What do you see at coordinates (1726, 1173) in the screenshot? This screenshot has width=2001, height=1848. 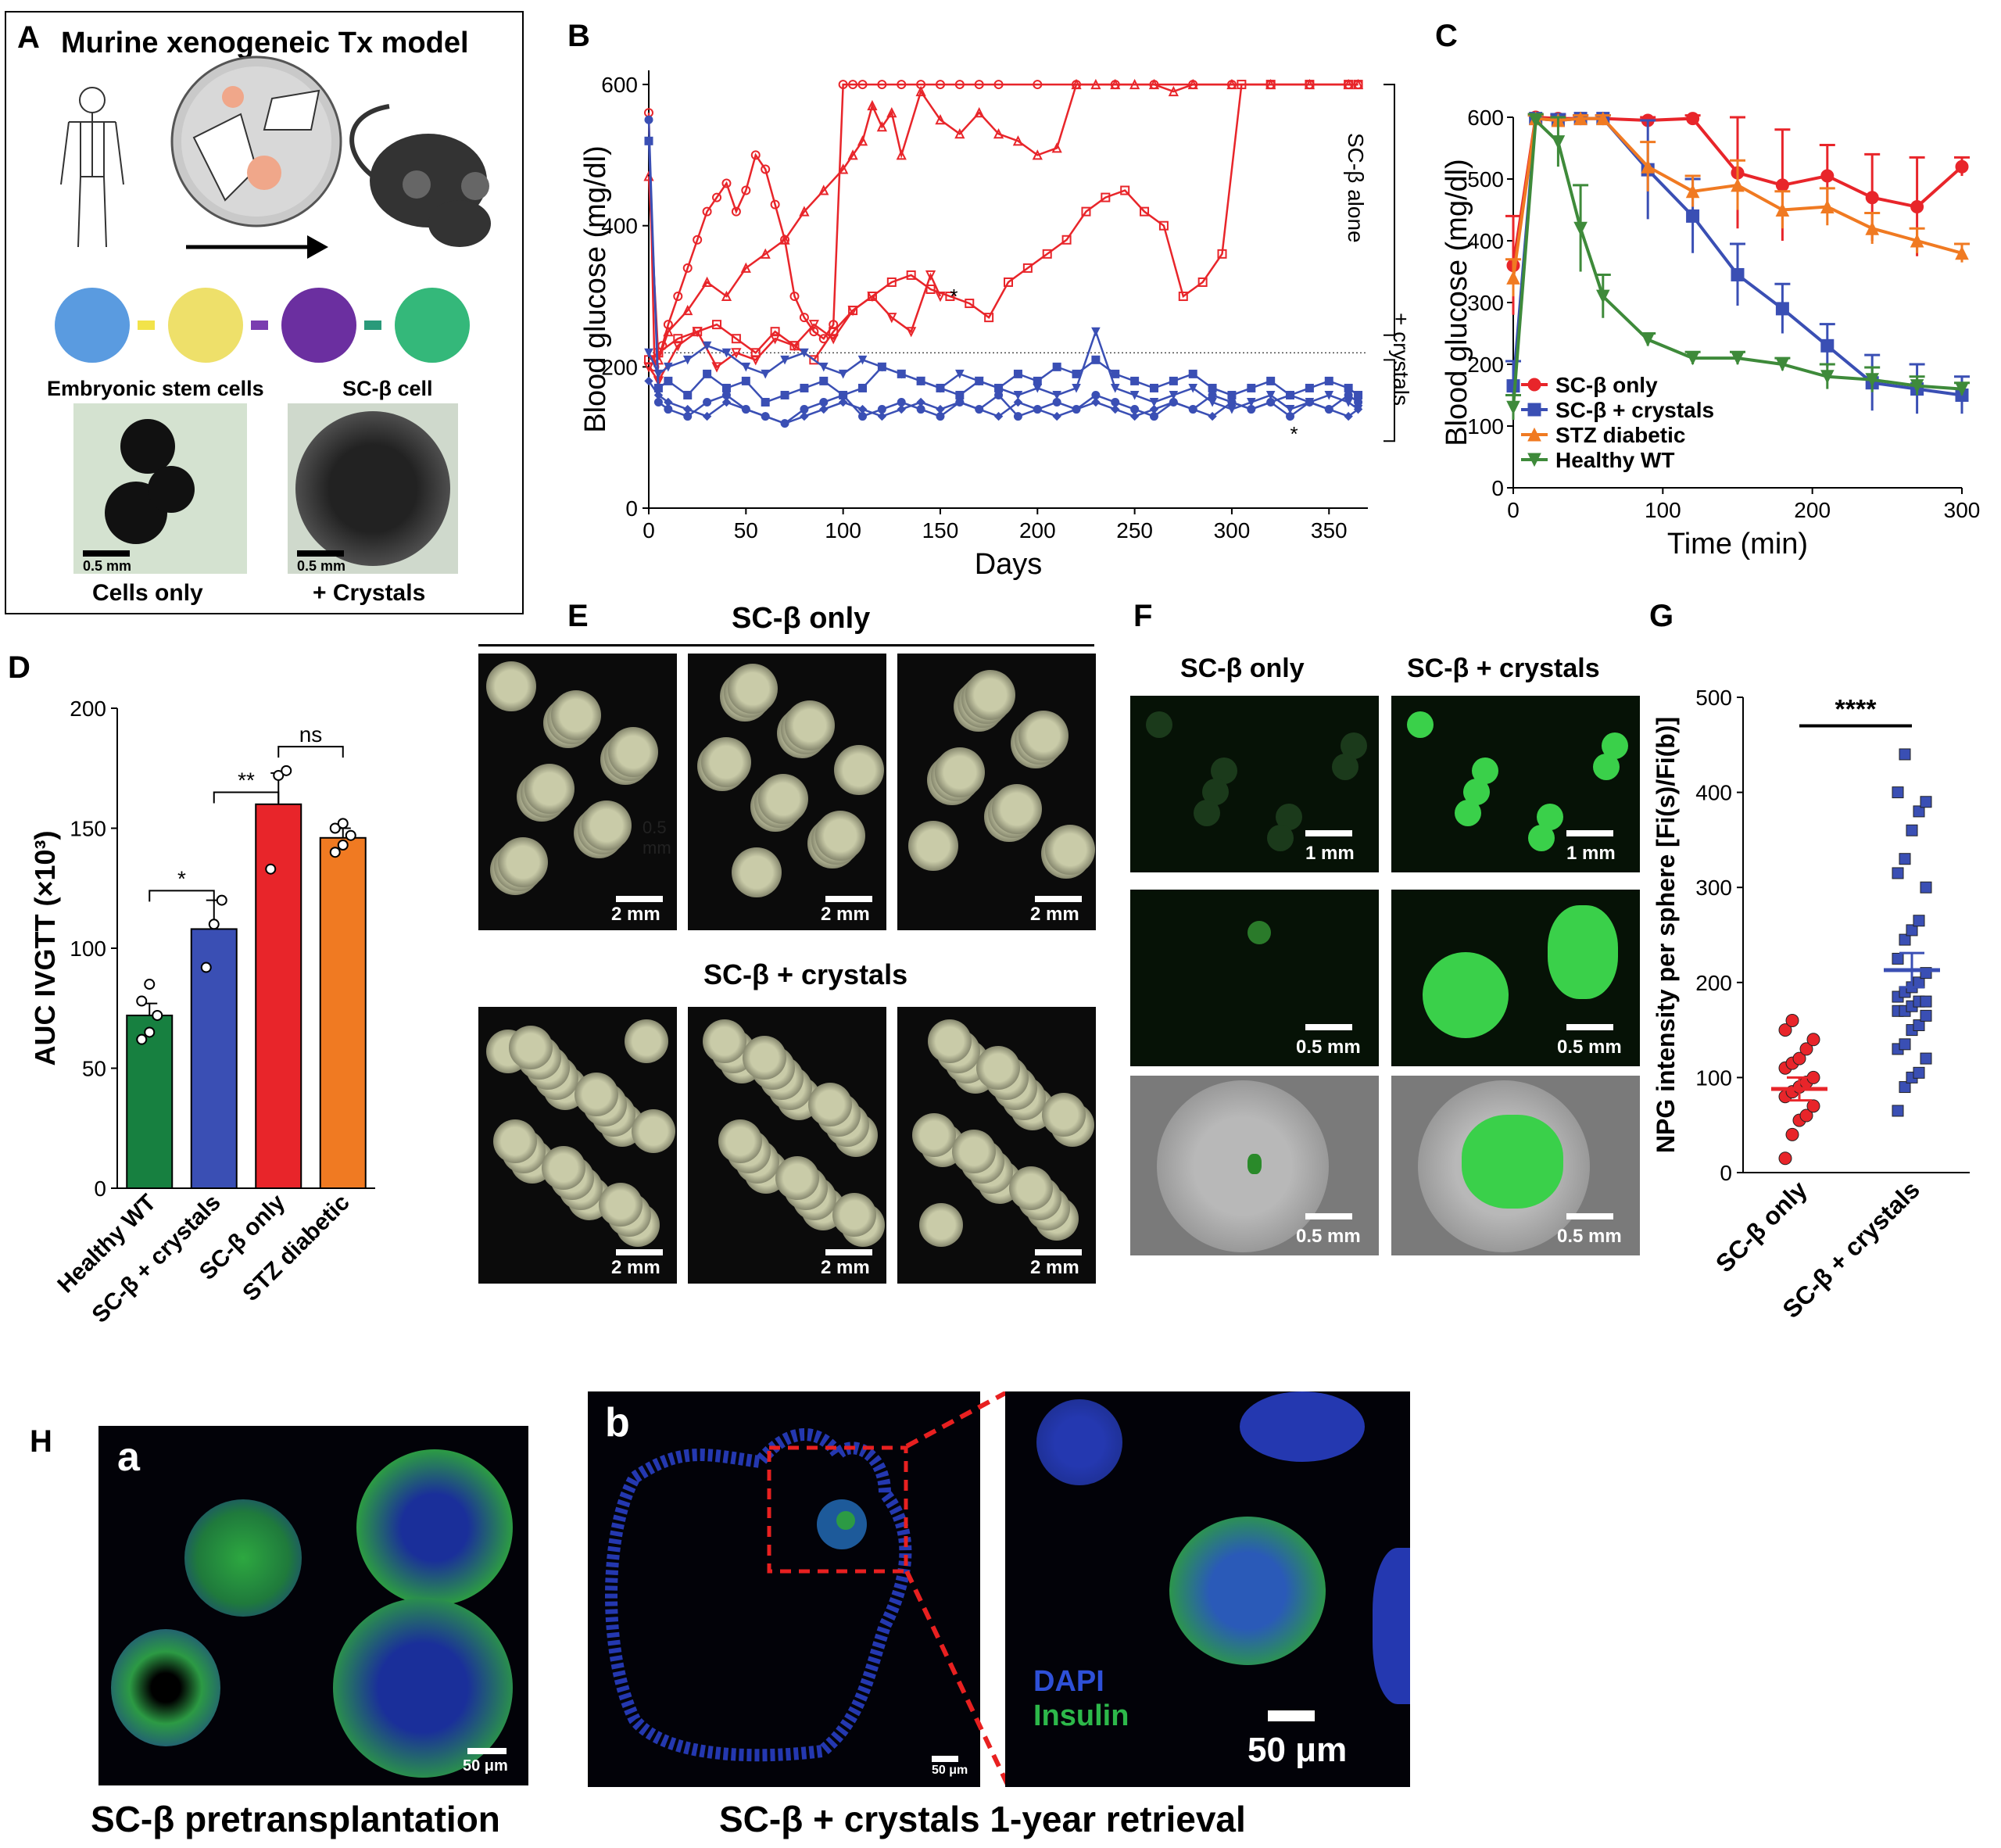 I see `g-y-tick-label: 0` at bounding box center [1726, 1173].